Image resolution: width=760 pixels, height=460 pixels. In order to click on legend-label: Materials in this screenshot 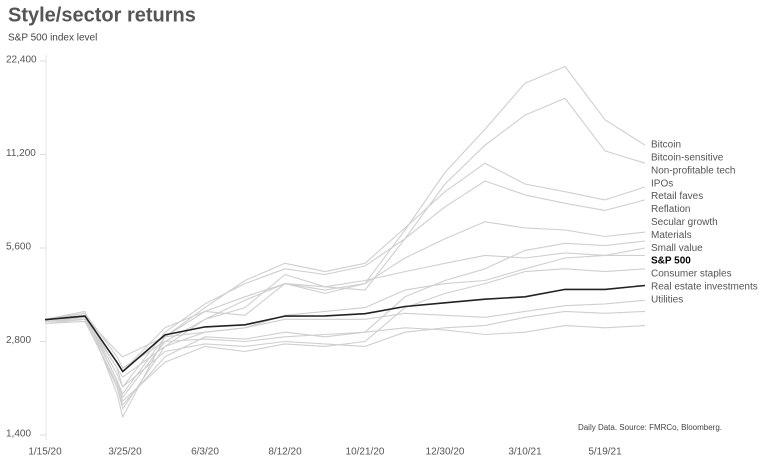, I will do `click(671, 235)`.